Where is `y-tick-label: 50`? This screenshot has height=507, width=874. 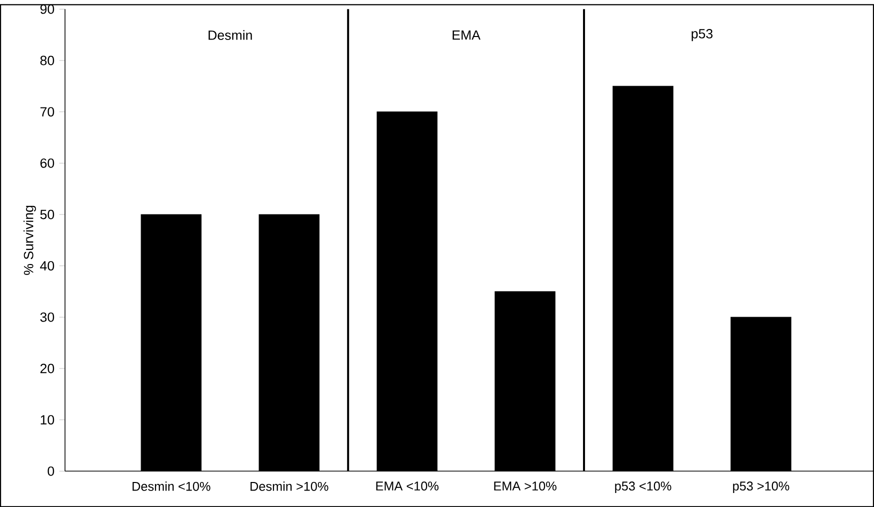
y-tick-label: 50 is located at coordinates (47, 215).